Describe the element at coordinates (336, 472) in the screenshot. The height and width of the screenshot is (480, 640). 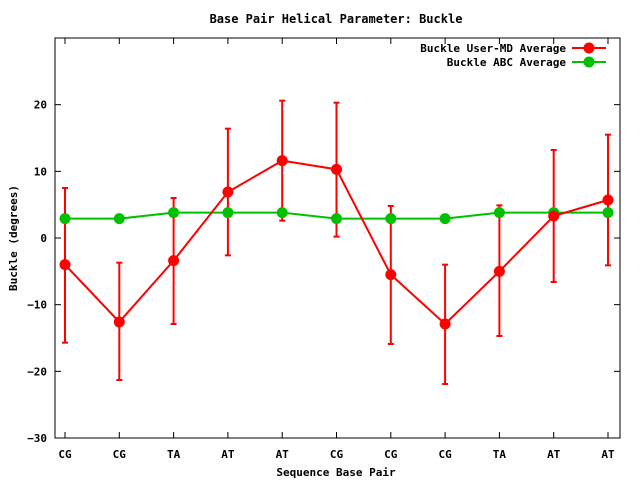
I see `x-axis-label: Sequence Base Pair` at that location.